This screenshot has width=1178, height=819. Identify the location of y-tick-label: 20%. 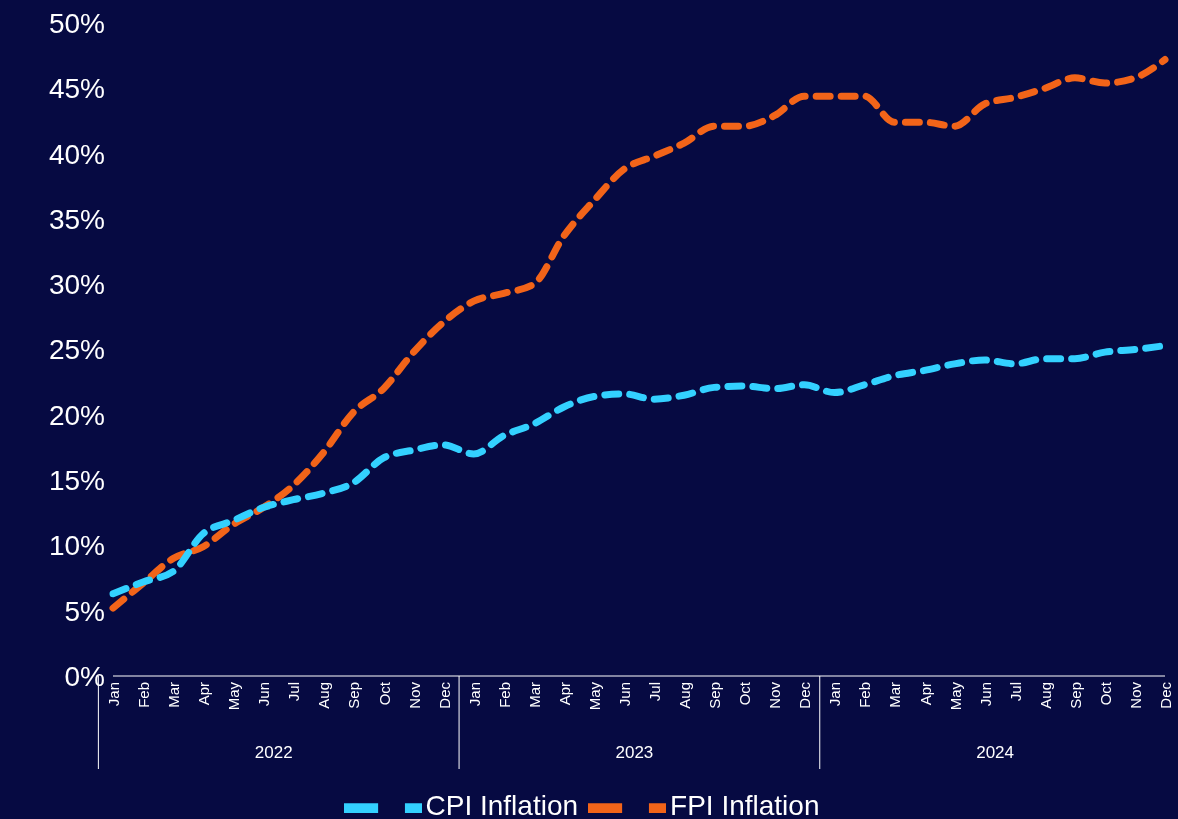
(76, 415).